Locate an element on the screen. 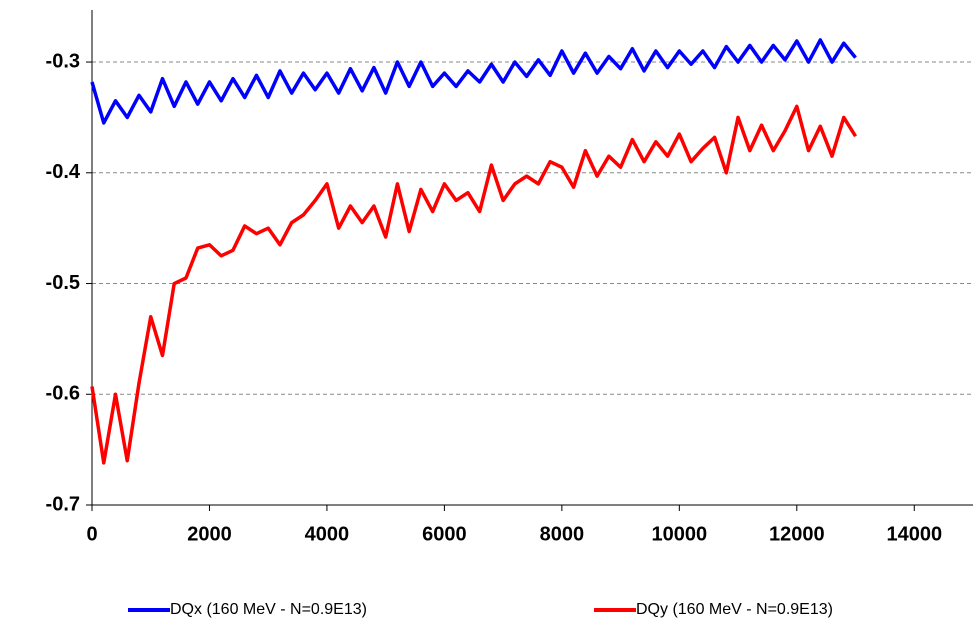  y-tick-label: -0.7 is located at coordinates (63, 504).